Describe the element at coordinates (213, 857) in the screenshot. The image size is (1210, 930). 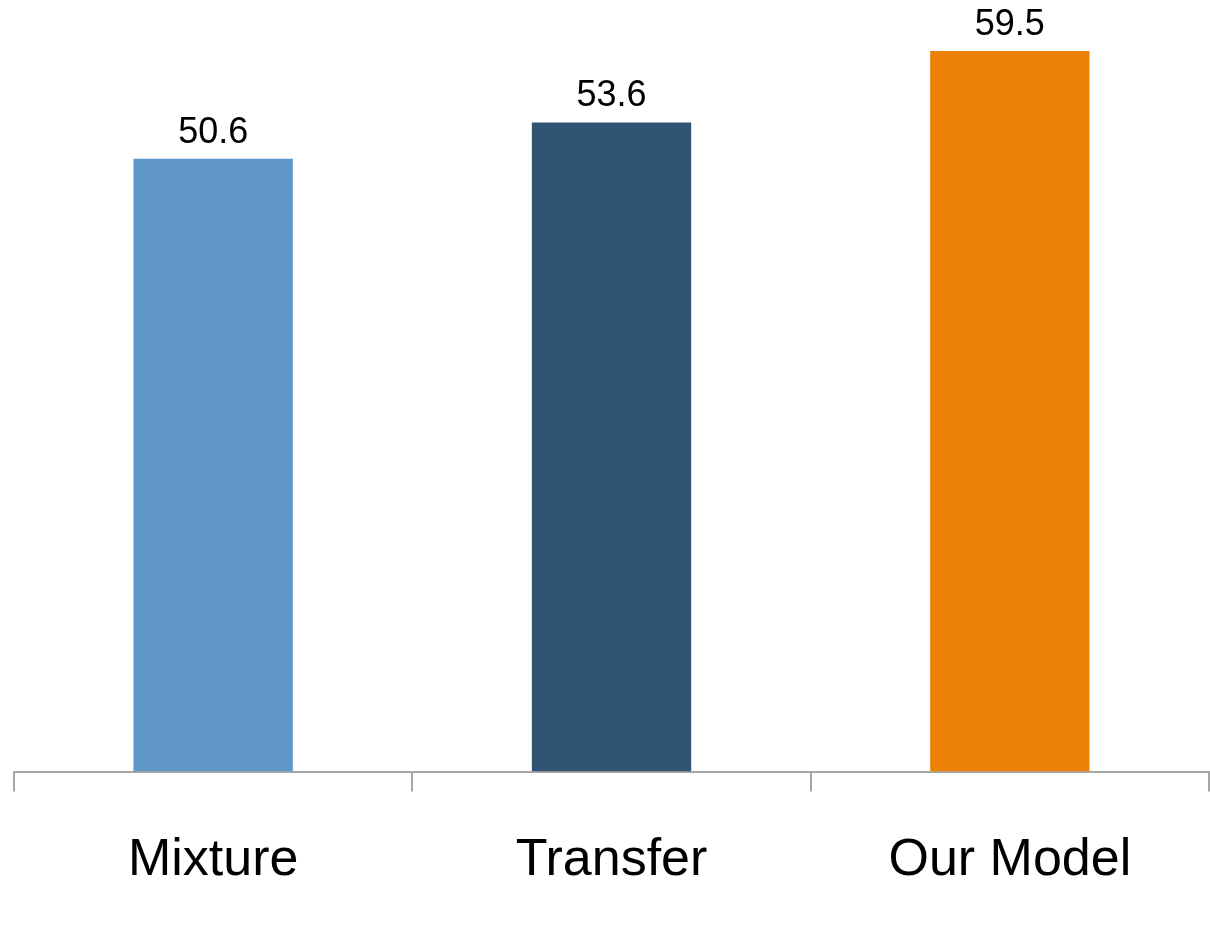
I see `x-tick-label: Mixture` at that location.